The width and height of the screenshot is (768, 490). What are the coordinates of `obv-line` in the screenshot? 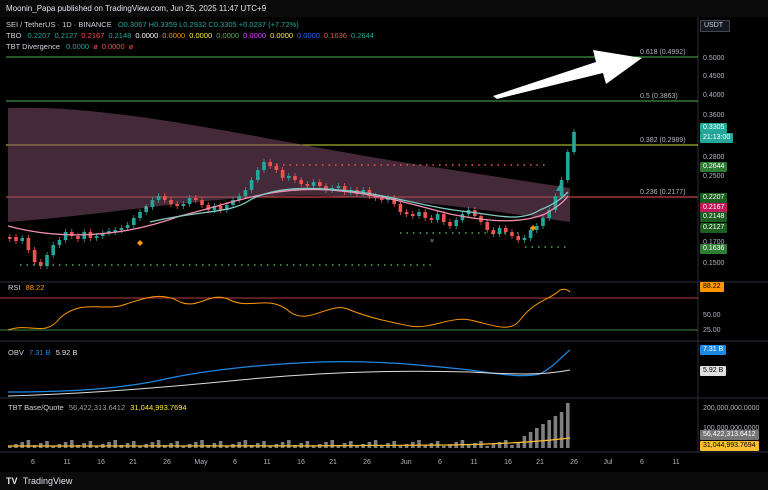 It's located at (289, 371).